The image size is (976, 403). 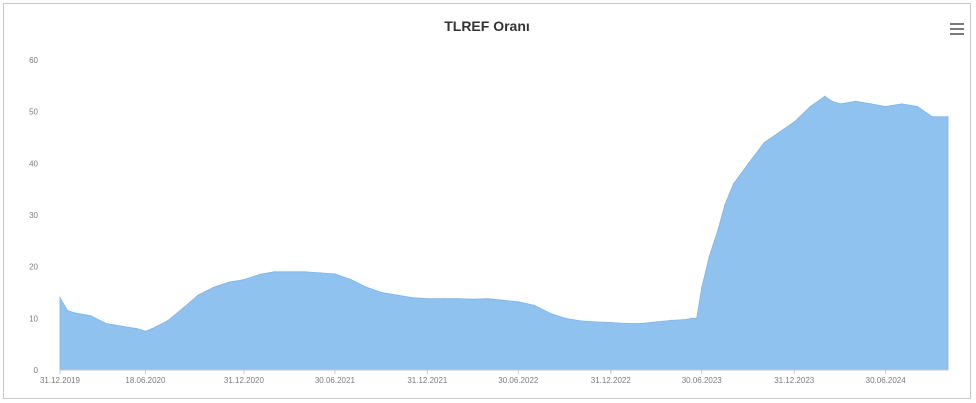 What do you see at coordinates (702, 380) in the screenshot?
I see `x-tick-label: 30.06.2023` at bounding box center [702, 380].